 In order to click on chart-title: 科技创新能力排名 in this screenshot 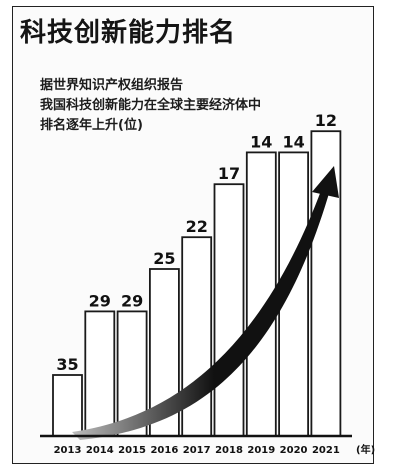, I will do `click(128, 33)`.